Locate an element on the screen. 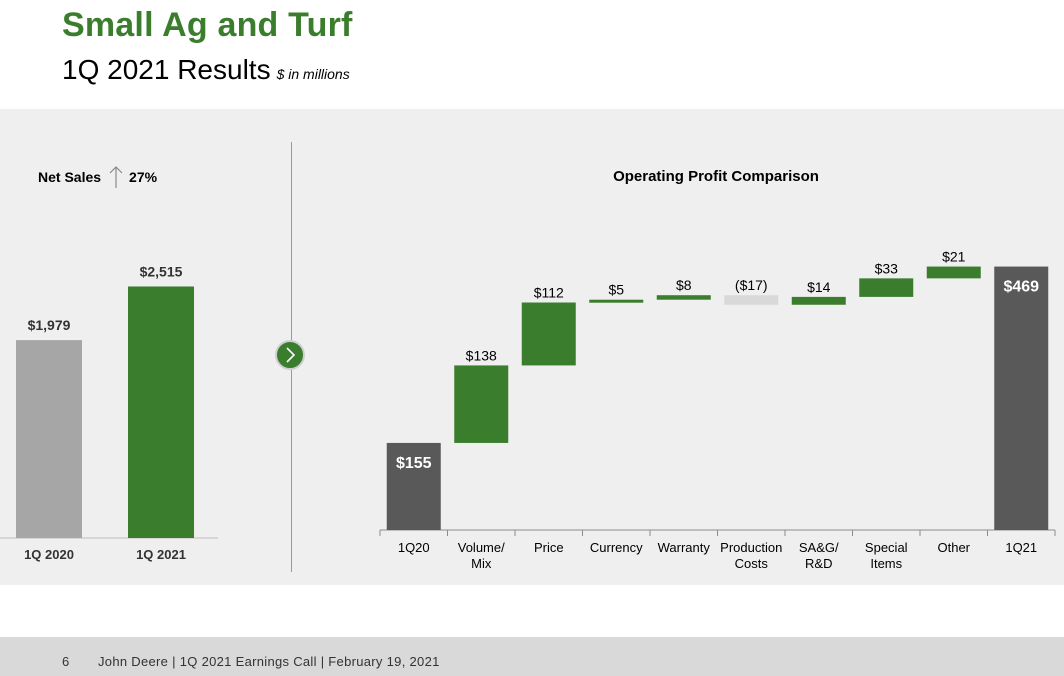 The width and height of the screenshot is (1064, 676). next-arrow-button is located at coordinates (290, 355).